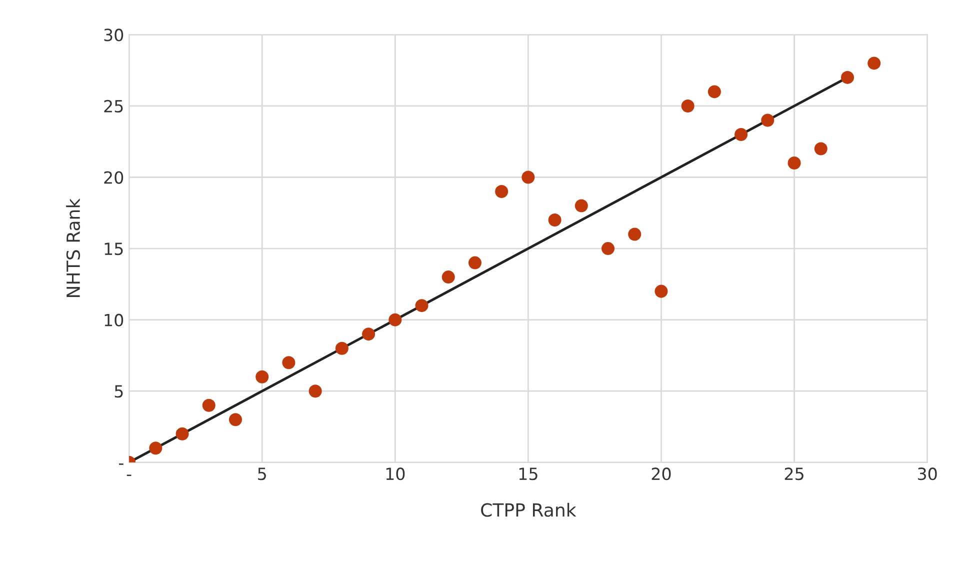 This screenshot has width=956, height=578. I want to click on y-tick-label: 10, so click(114, 320).